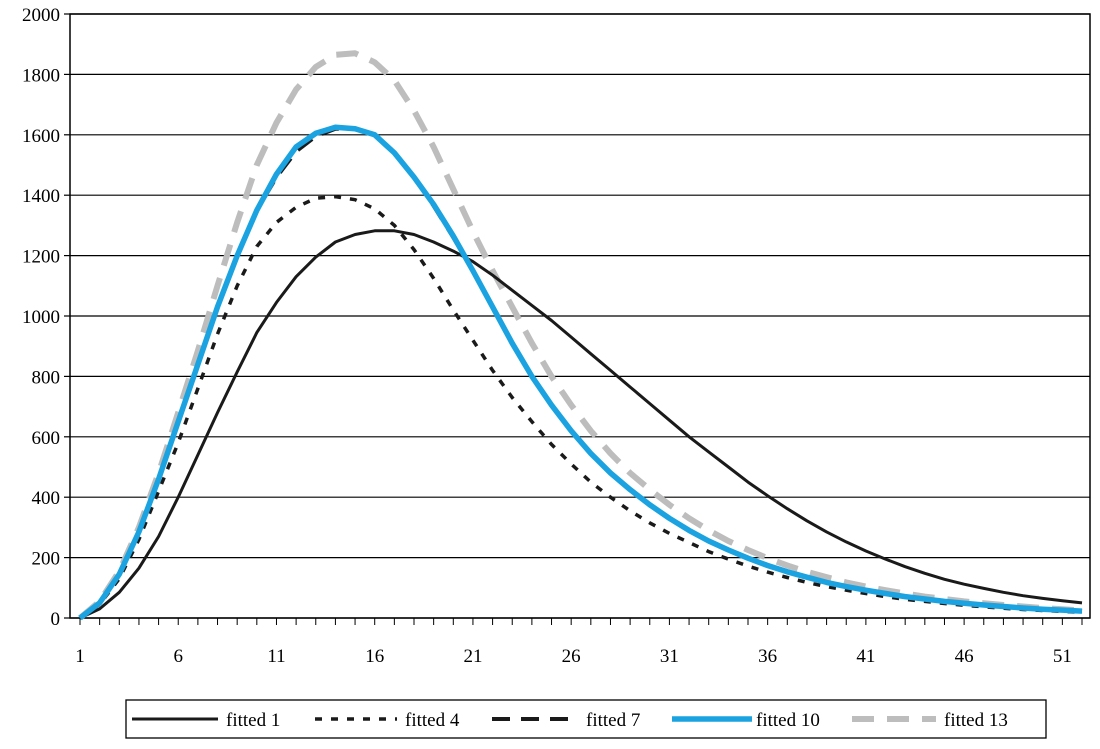  Describe the element at coordinates (767, 656) in the screenshot. I see `x-tick-label: 36` at that location.